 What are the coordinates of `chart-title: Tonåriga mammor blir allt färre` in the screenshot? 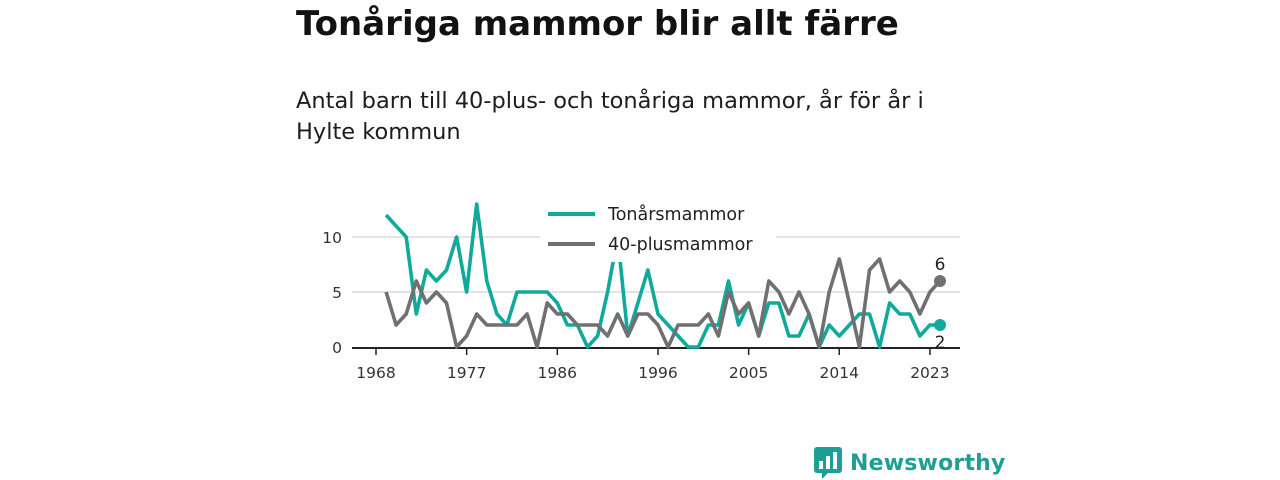 It's located at (597, 24).